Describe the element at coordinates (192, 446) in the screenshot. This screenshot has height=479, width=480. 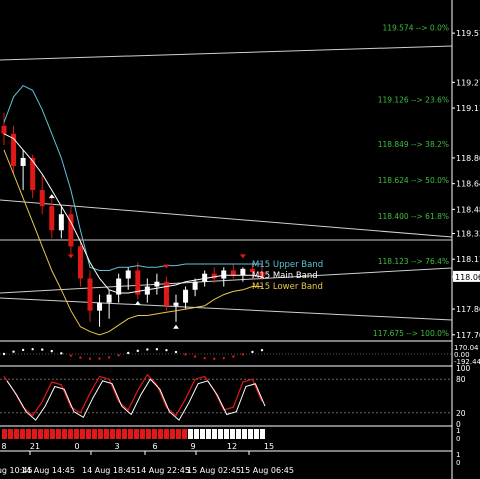
I see `trend-strip-label: 9` at that location.